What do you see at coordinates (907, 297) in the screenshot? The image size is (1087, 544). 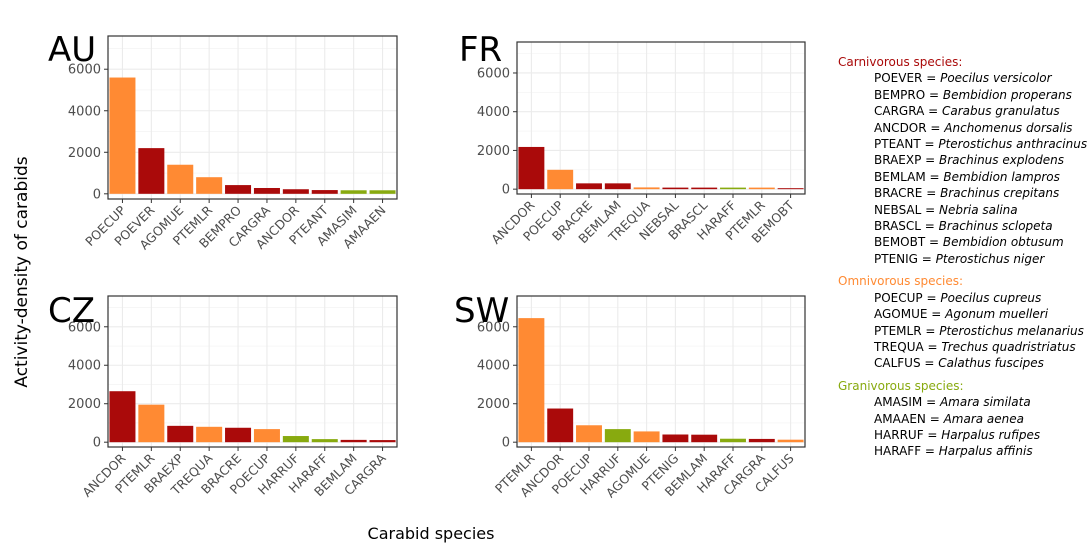 I see `legend-code: POECUP =` at bounding box center [907, 297].